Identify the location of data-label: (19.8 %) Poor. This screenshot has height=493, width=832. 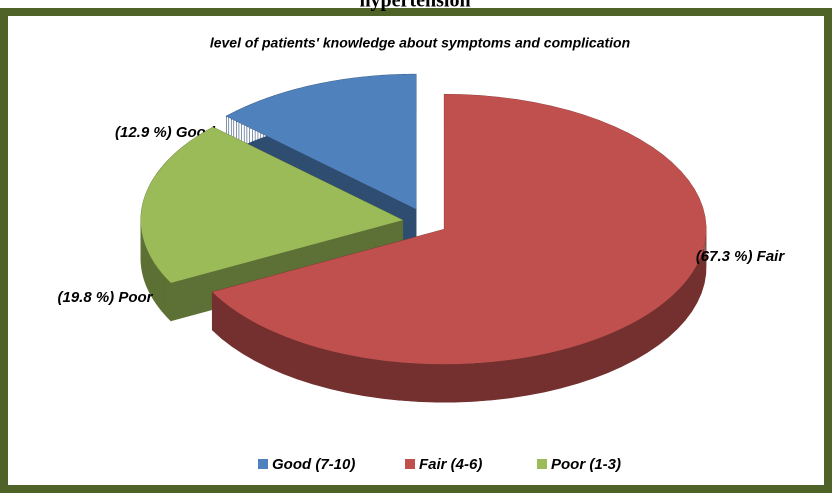
(105, 297).